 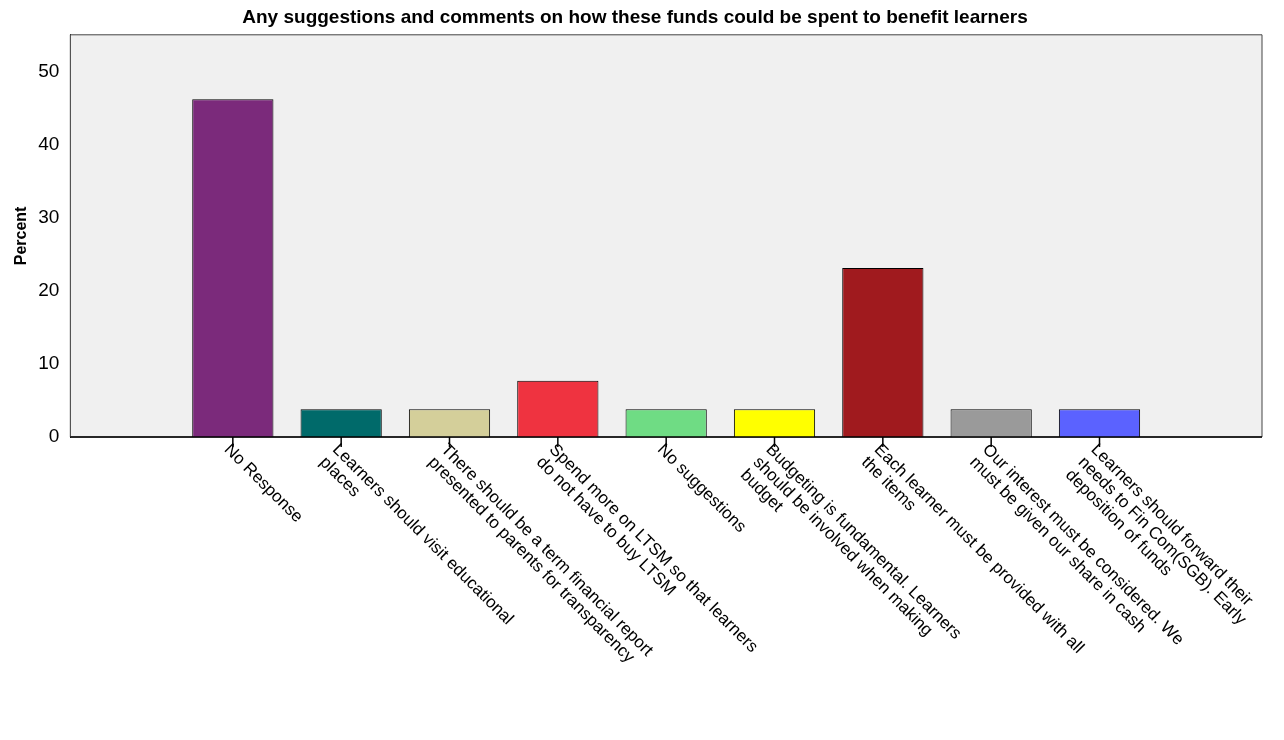 I want to click on y-tick-label: 0, so click(x=54, y=436).